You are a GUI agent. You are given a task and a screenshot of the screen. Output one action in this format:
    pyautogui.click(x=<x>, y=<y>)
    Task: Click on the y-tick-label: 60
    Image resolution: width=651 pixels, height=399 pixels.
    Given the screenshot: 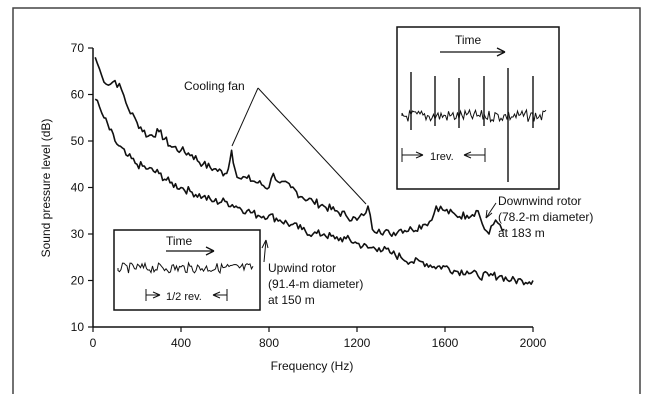 What is the action you would take?
    pyautogui.click(x=78, y=95)
    